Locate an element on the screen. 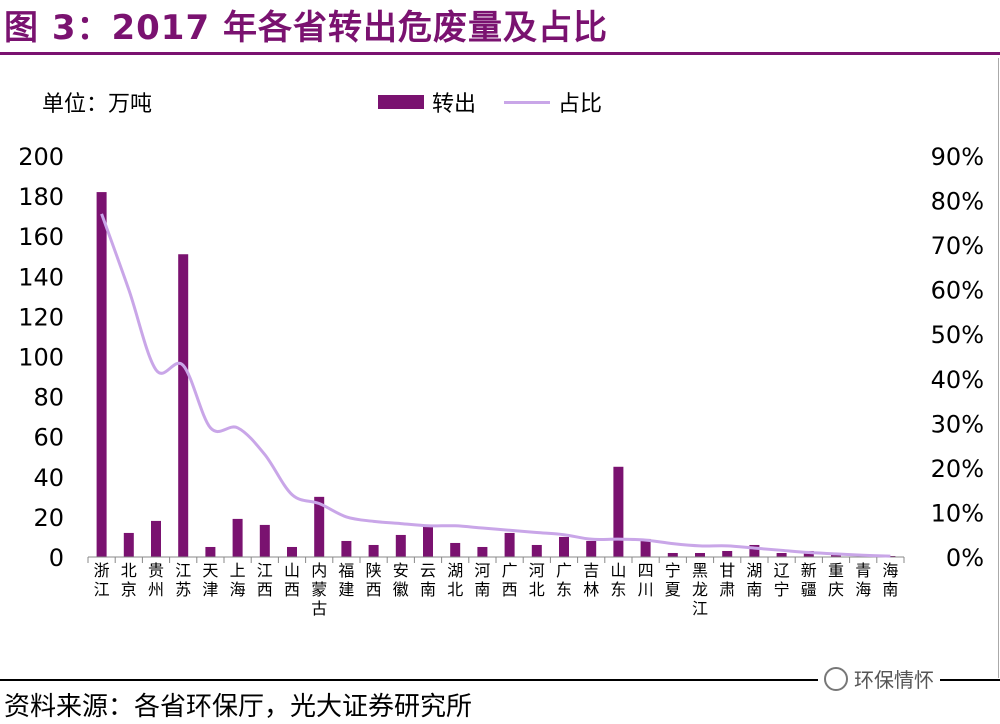 The height and width of the screenshot is (724, 1000). legend-item-bar: 转出 is located at coordinates (427, 102).